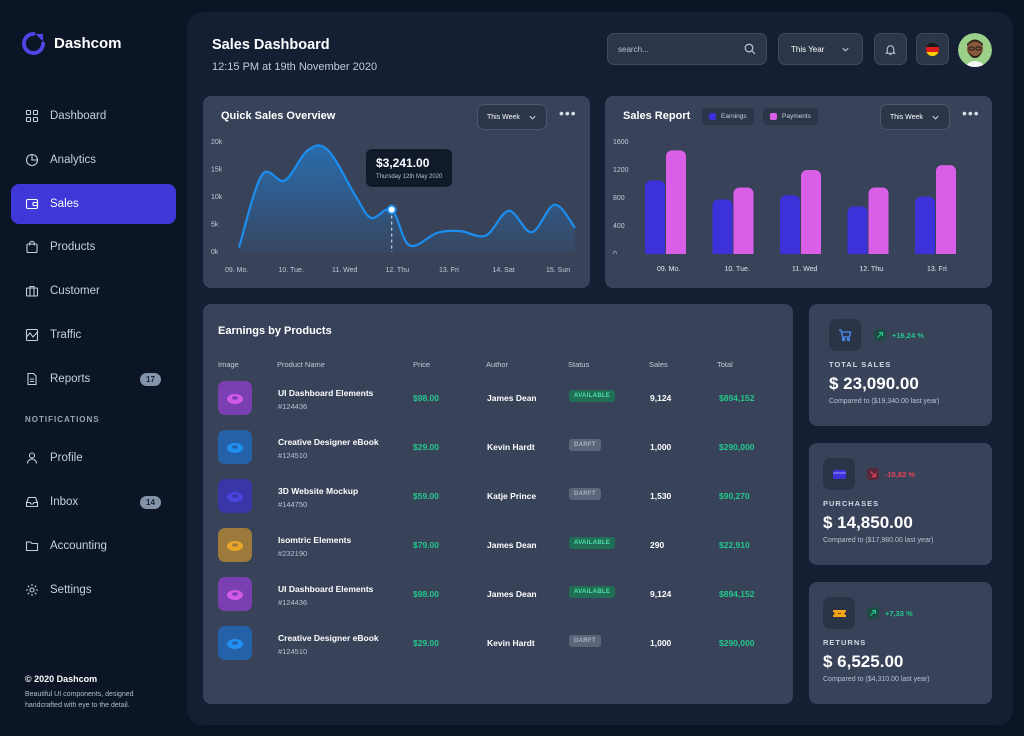 The width and height of the screenshot is (1024, 736). I want to click on column-header: Product Name, so click(301, 364).